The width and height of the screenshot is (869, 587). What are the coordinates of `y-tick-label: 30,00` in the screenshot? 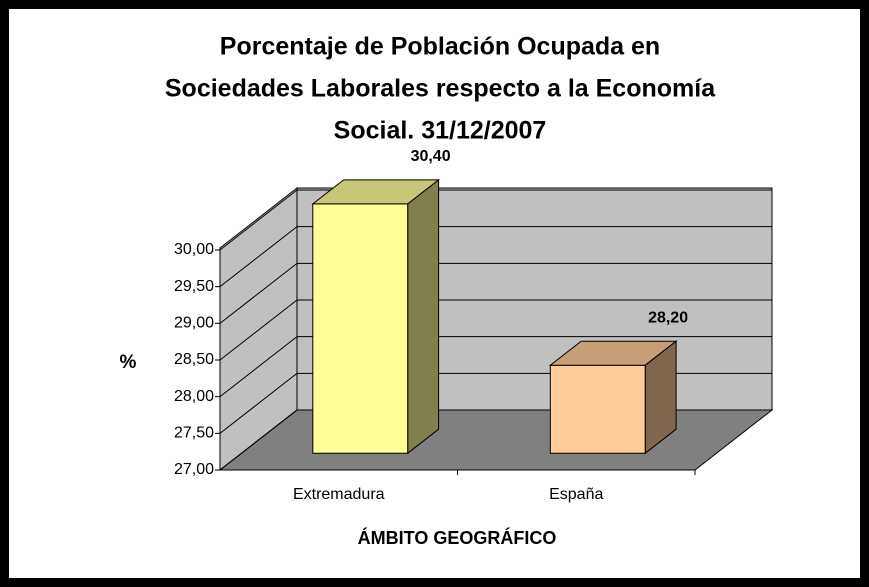 It's located at (194, 249).